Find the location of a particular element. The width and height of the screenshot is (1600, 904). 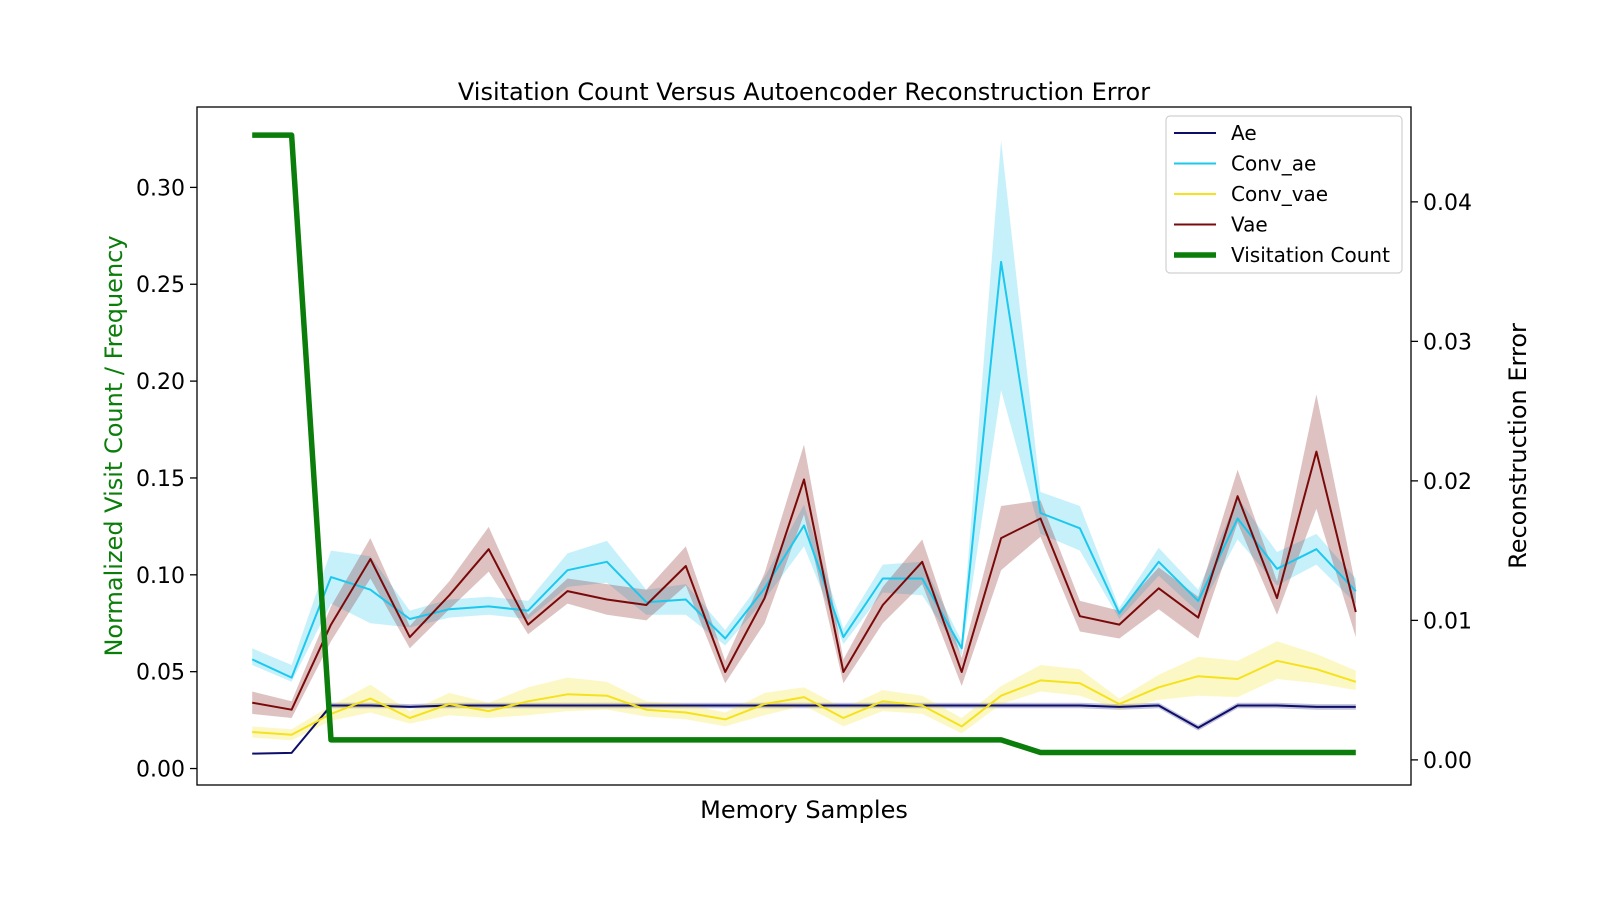

right-tick-label: 0.02 is located at coordinates (1447, 482).